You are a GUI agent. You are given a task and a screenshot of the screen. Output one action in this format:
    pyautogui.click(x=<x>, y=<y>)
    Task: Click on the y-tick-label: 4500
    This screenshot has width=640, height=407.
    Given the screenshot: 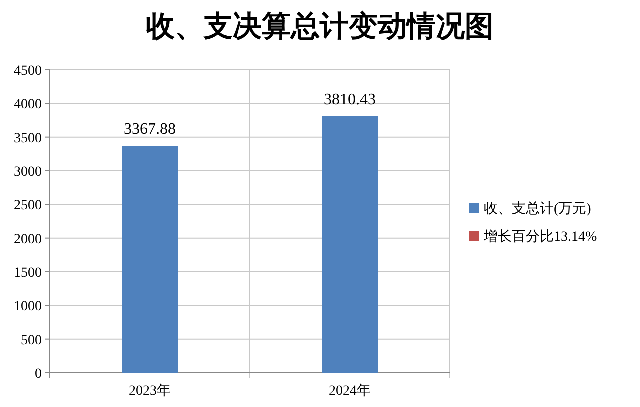 What is the action you would take?
    pyautogui.click(x=28, y=71)
    